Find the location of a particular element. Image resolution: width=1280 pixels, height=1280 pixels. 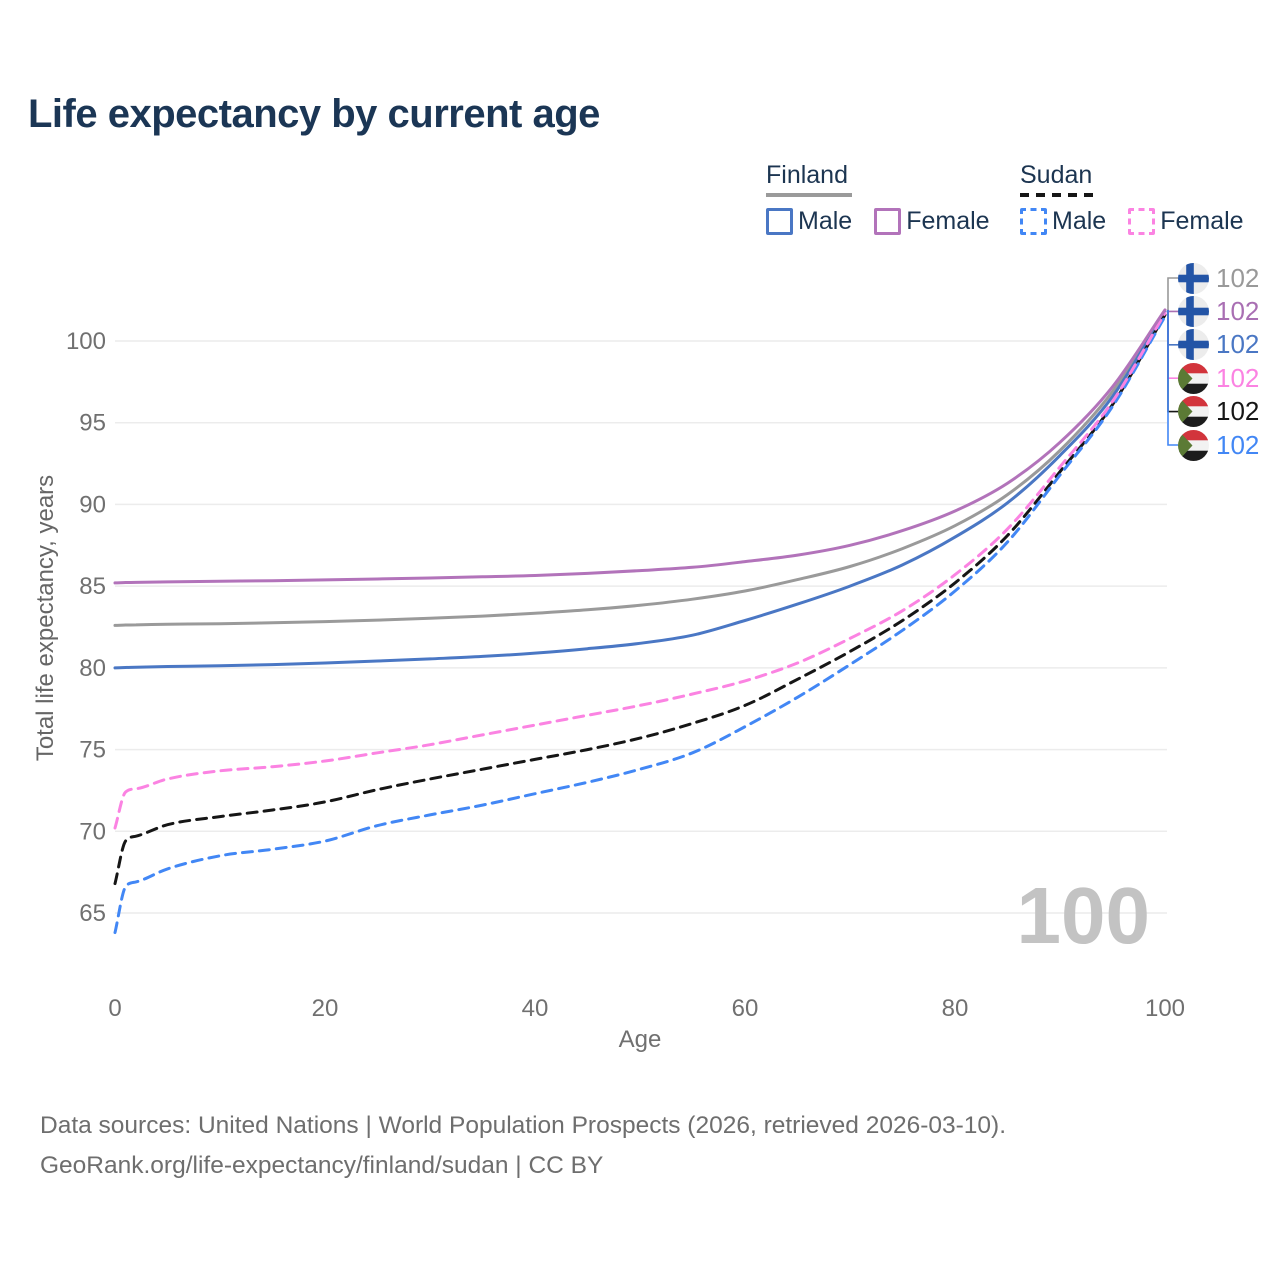

legend-group-sudan: Sudan Male Female is located at coordinates (1143, 198).